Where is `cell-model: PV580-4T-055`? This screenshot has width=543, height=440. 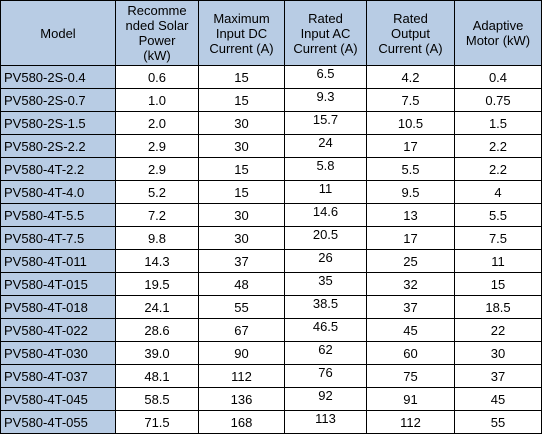
cell-model: PV580-4T-055 is located at coordinates (58, 422).